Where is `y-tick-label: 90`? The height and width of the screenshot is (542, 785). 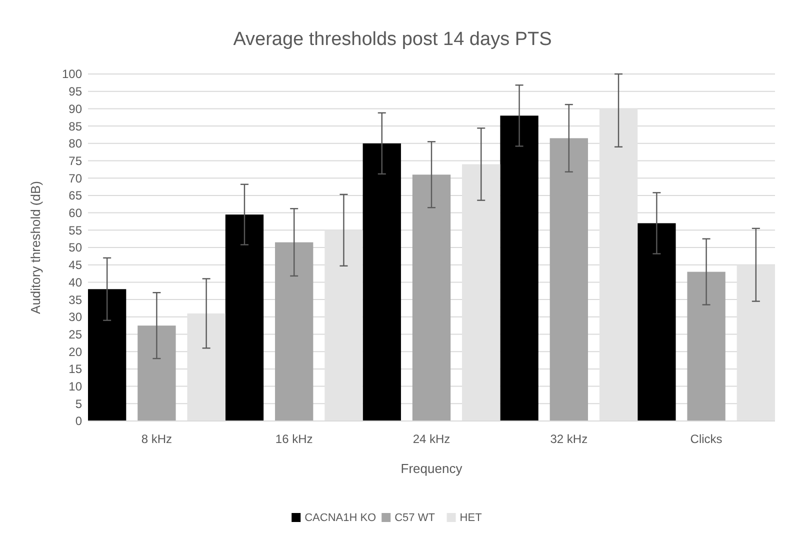 y-tick-label: 90 is located at coordinates (75, 109).